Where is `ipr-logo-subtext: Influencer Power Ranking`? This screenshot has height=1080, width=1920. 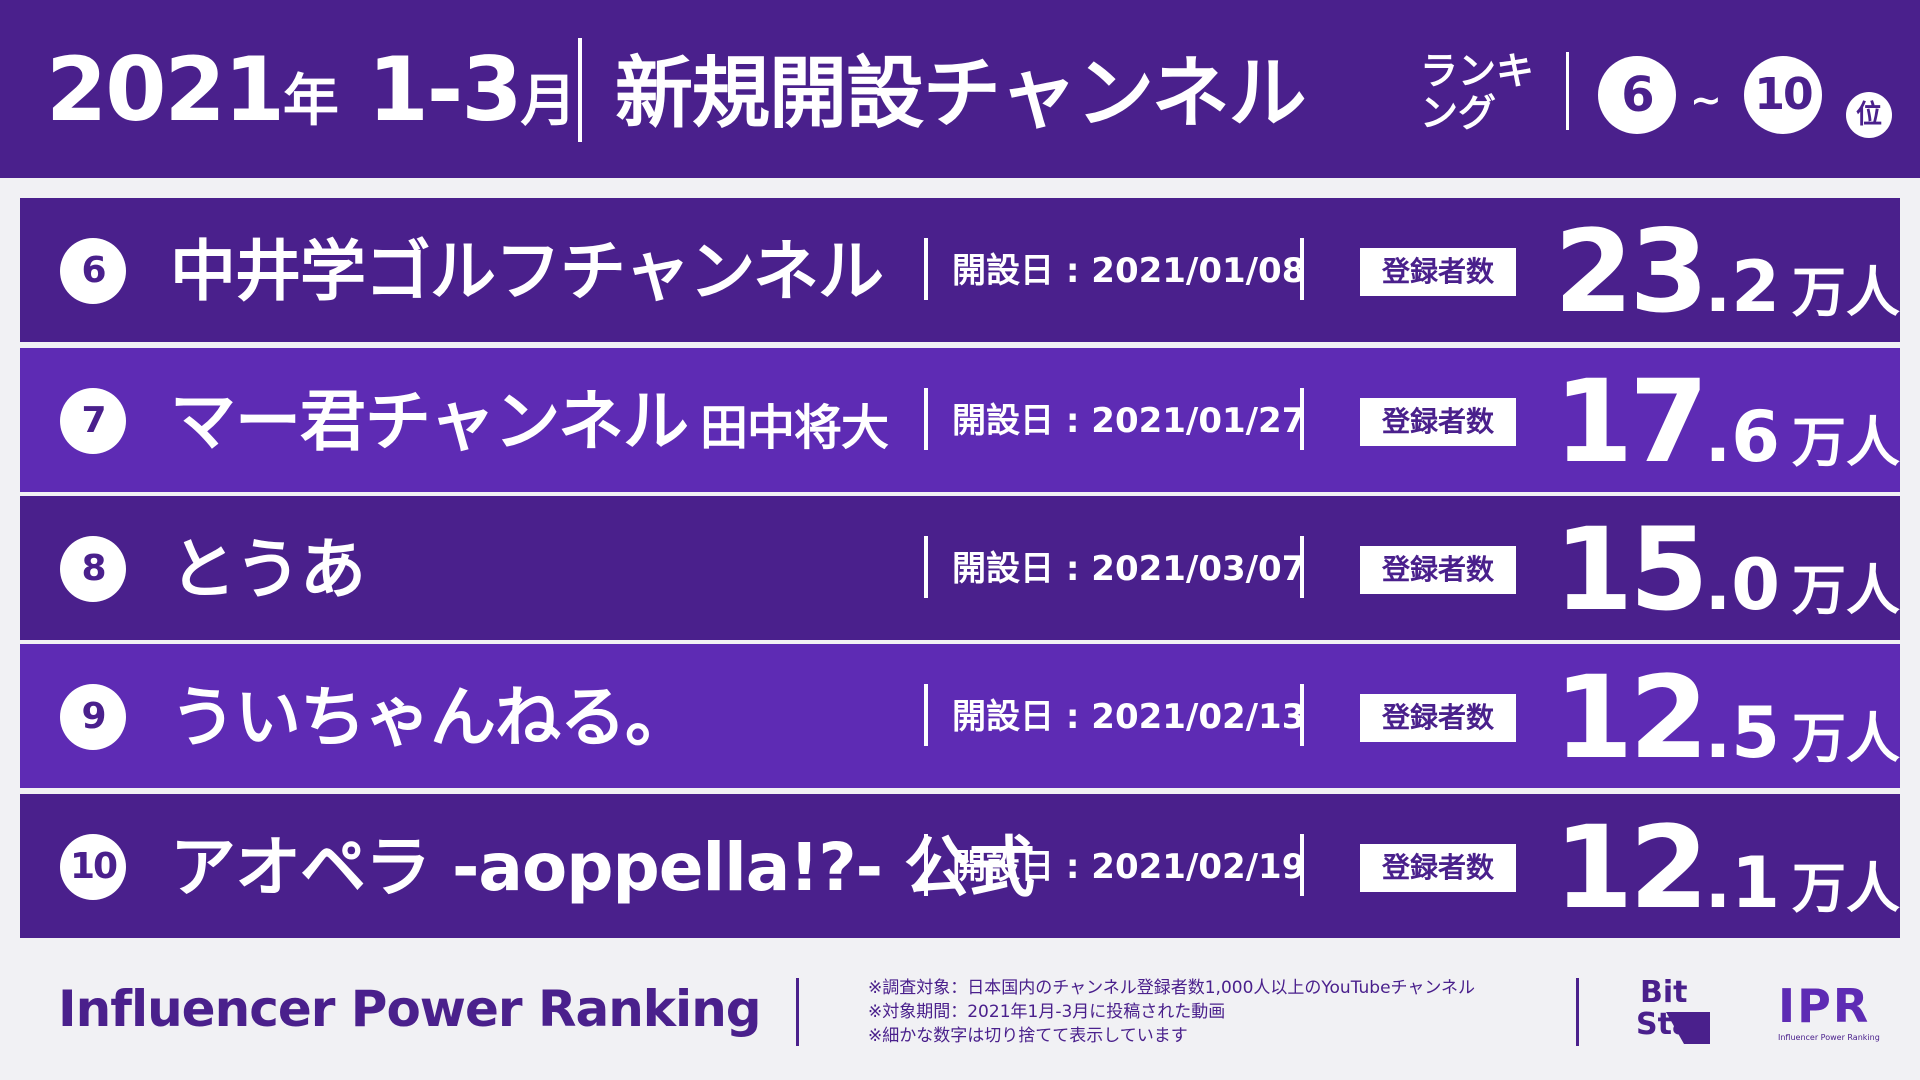
ipr-logo-subtext: Influencer Power Ranking is located at coordinates (1829, 1037).